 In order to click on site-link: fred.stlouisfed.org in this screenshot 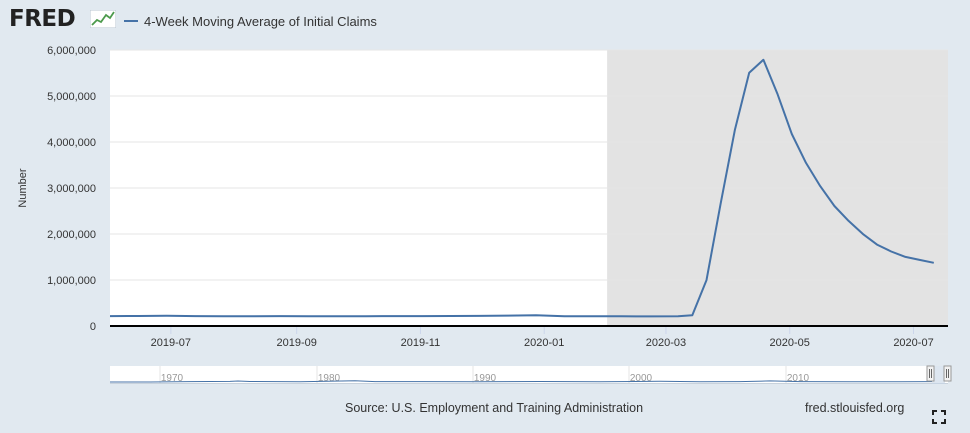, I will do `click(855, 408)`.